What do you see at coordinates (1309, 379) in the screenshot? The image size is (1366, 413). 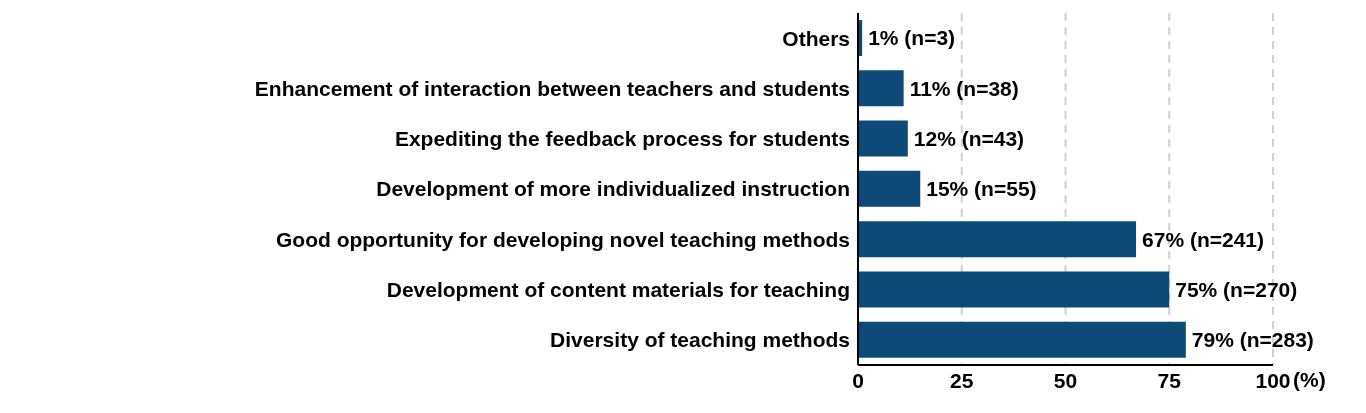 I see `x-axis-title: (%)` at bounding box center [1309, 379].